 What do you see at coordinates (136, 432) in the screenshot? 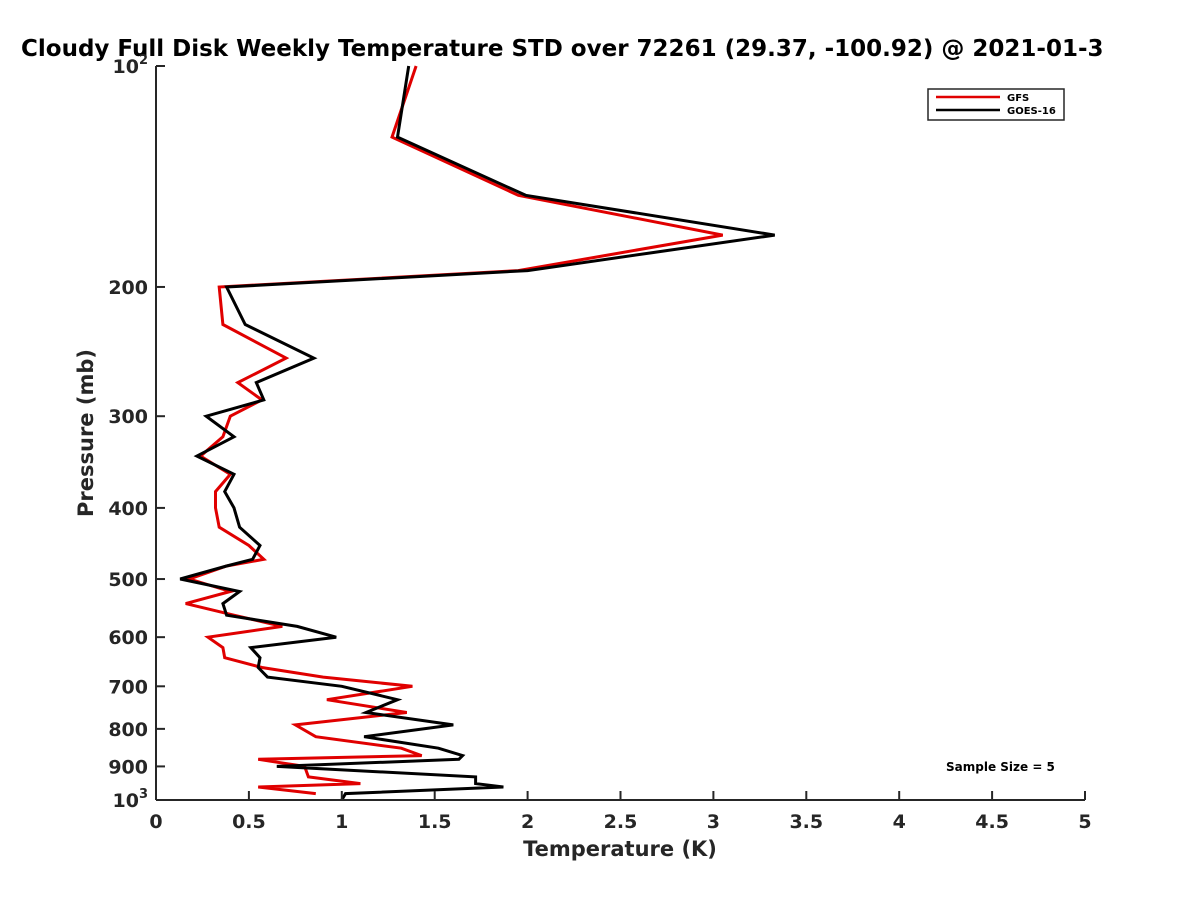
I see `y-axis-ticks: 10² 200 300 400 500 600 700 800 900 10³` at bounding box center [136, 432].